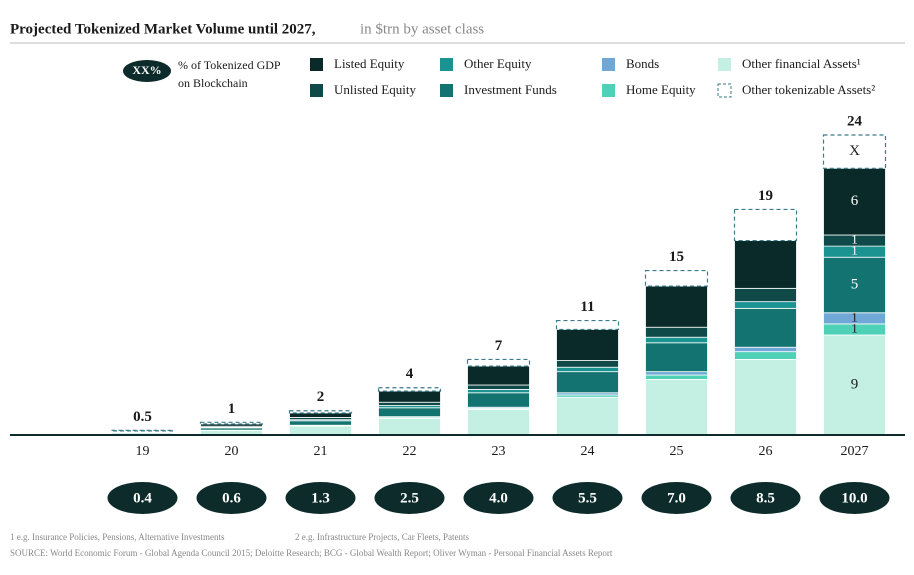  Describe the element at coordinates (143, 451) in the screenshot. I see `x-tick-label: 19` at that location.